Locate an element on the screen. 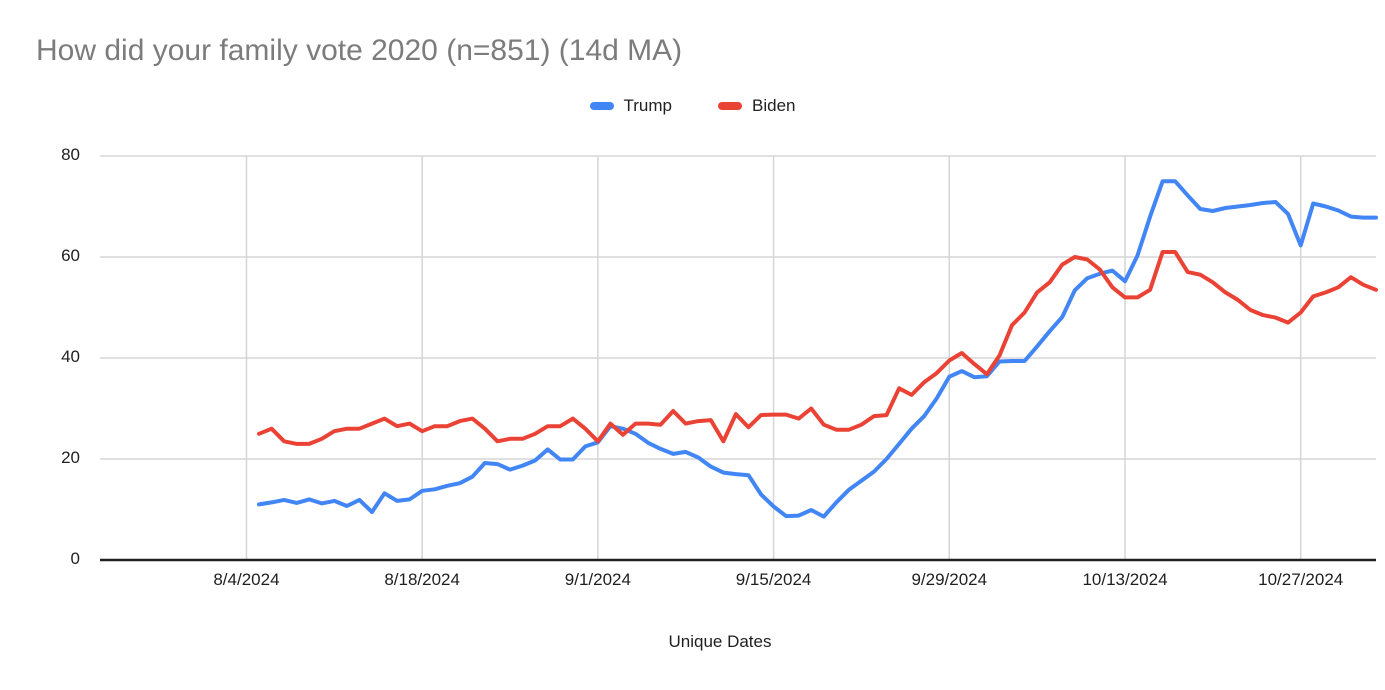 This screenshot has height=690, width=1385. legend-item-biden: Biden is located at coordinates (756, 106).